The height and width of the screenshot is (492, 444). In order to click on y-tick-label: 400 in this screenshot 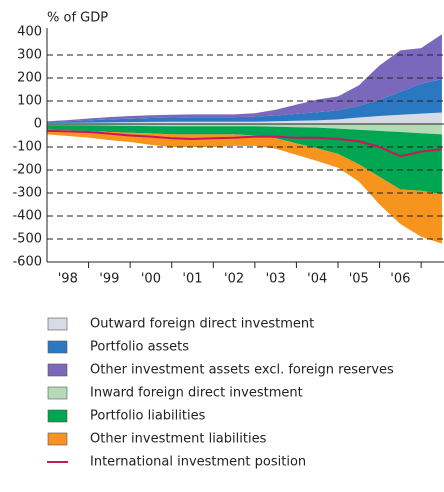, I will do `click(29, 32)`.